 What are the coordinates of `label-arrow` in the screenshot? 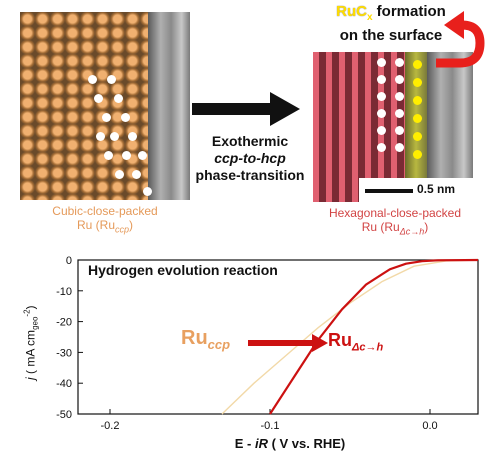 It's located at (288, 343).